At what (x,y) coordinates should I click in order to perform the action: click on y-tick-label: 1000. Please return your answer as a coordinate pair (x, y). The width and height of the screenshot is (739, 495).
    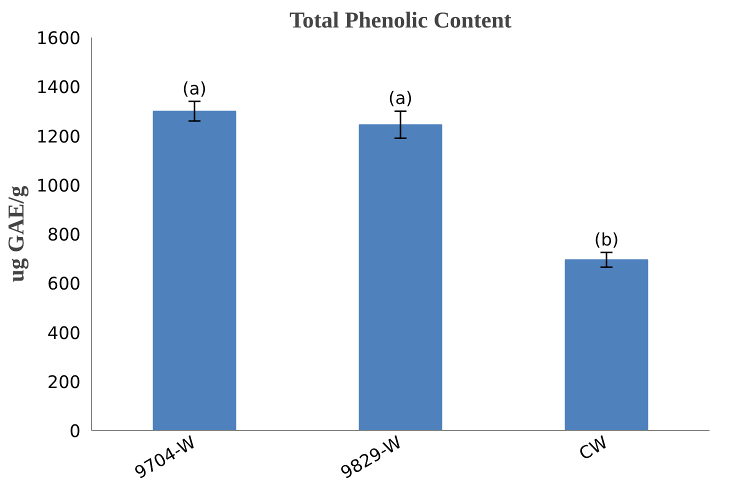
    Looking at the image, I should click on (58, 186).